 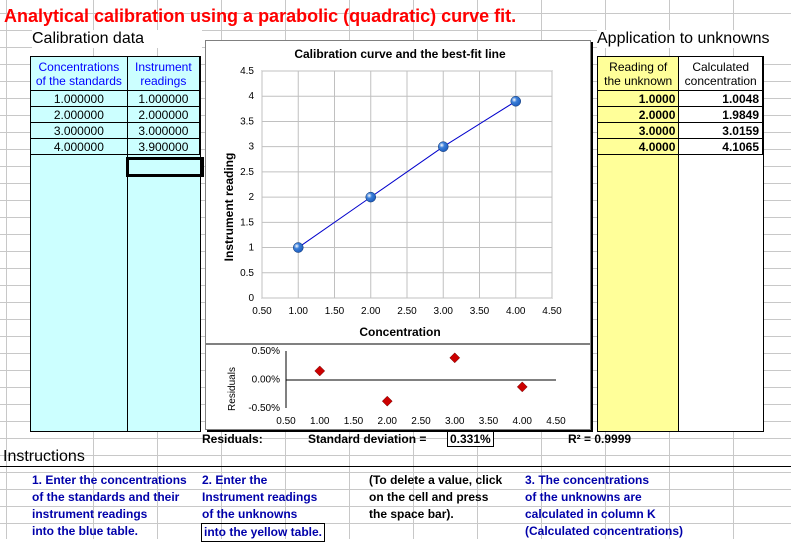 I want to click on unknown-reading-cell: 1.0000, so click(x=638, y=98).